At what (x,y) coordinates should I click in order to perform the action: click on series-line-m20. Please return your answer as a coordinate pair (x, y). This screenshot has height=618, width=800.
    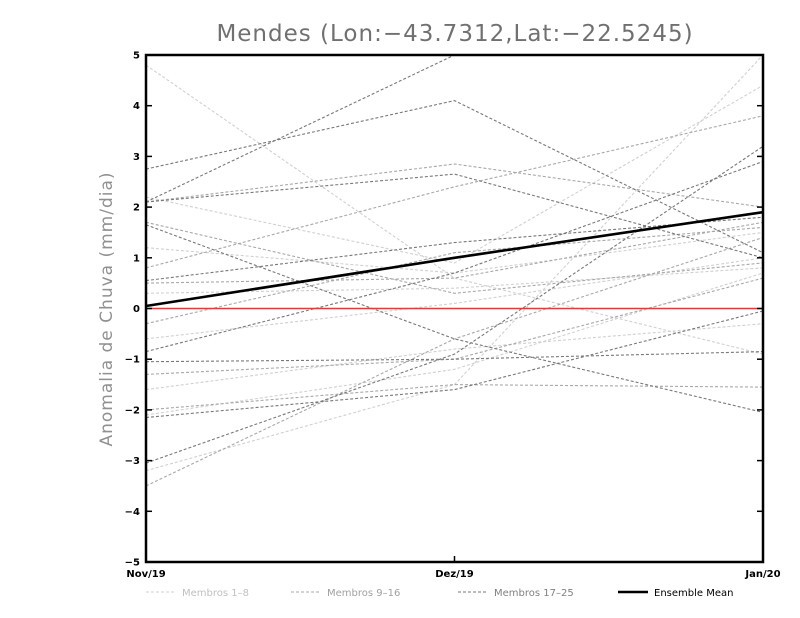
    Looking at the image, I should click on (454, 216).